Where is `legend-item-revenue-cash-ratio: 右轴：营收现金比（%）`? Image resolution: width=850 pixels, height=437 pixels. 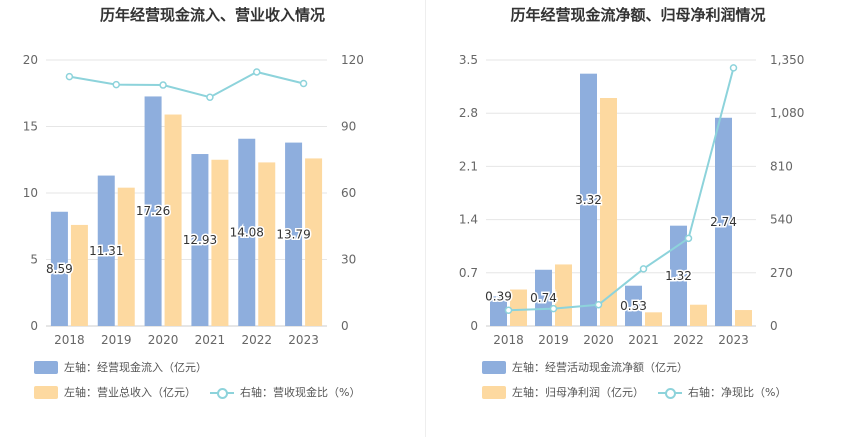
legend-item-revenue-cash-ratio: 右轴：营收现金比（%） is located at coordinates (285, 392).